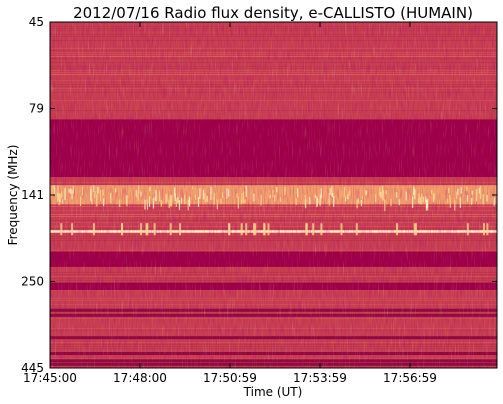 Image resolution: width=503 pixels, height=404 pixels. What do you see at coordinates (36, 109) in the screenshot?
I see `y-tick-label: 79` at bounding box center [36, 109].